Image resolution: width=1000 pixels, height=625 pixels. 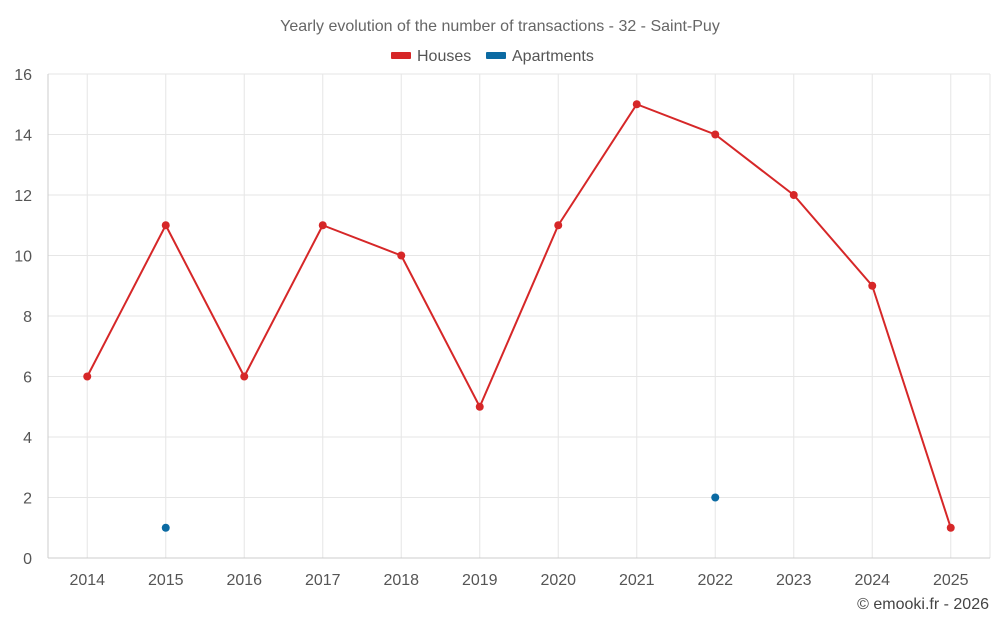 I want to click on x-tick-label: 2019, so click(x=480, y=580).